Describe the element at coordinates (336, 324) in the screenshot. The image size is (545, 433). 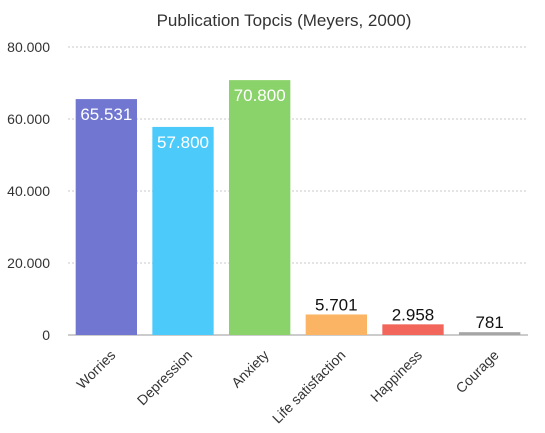
I see `bar-life-satisfaction` at that location.